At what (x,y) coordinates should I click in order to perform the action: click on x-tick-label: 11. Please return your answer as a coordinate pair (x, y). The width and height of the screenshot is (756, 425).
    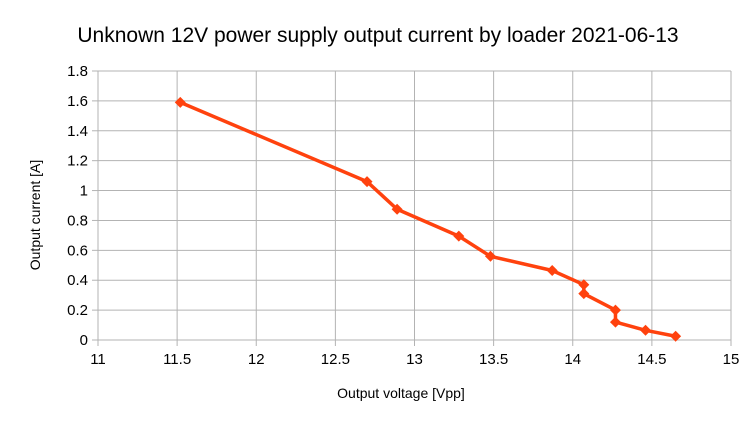
    Looking at the image, I should click on (98, 359).